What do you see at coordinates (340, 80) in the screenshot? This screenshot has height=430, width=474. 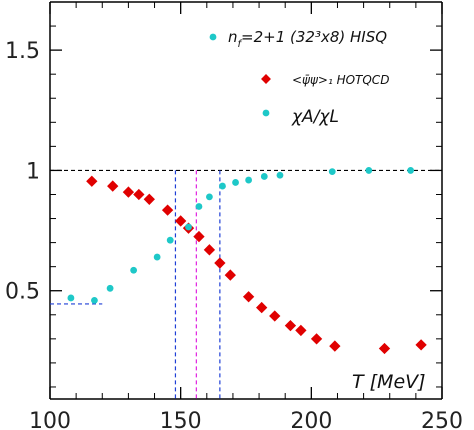 I see `legend-label-condensate: <ψ̄ψ>₁ HOTQCD` at bounding box center [340, 80].